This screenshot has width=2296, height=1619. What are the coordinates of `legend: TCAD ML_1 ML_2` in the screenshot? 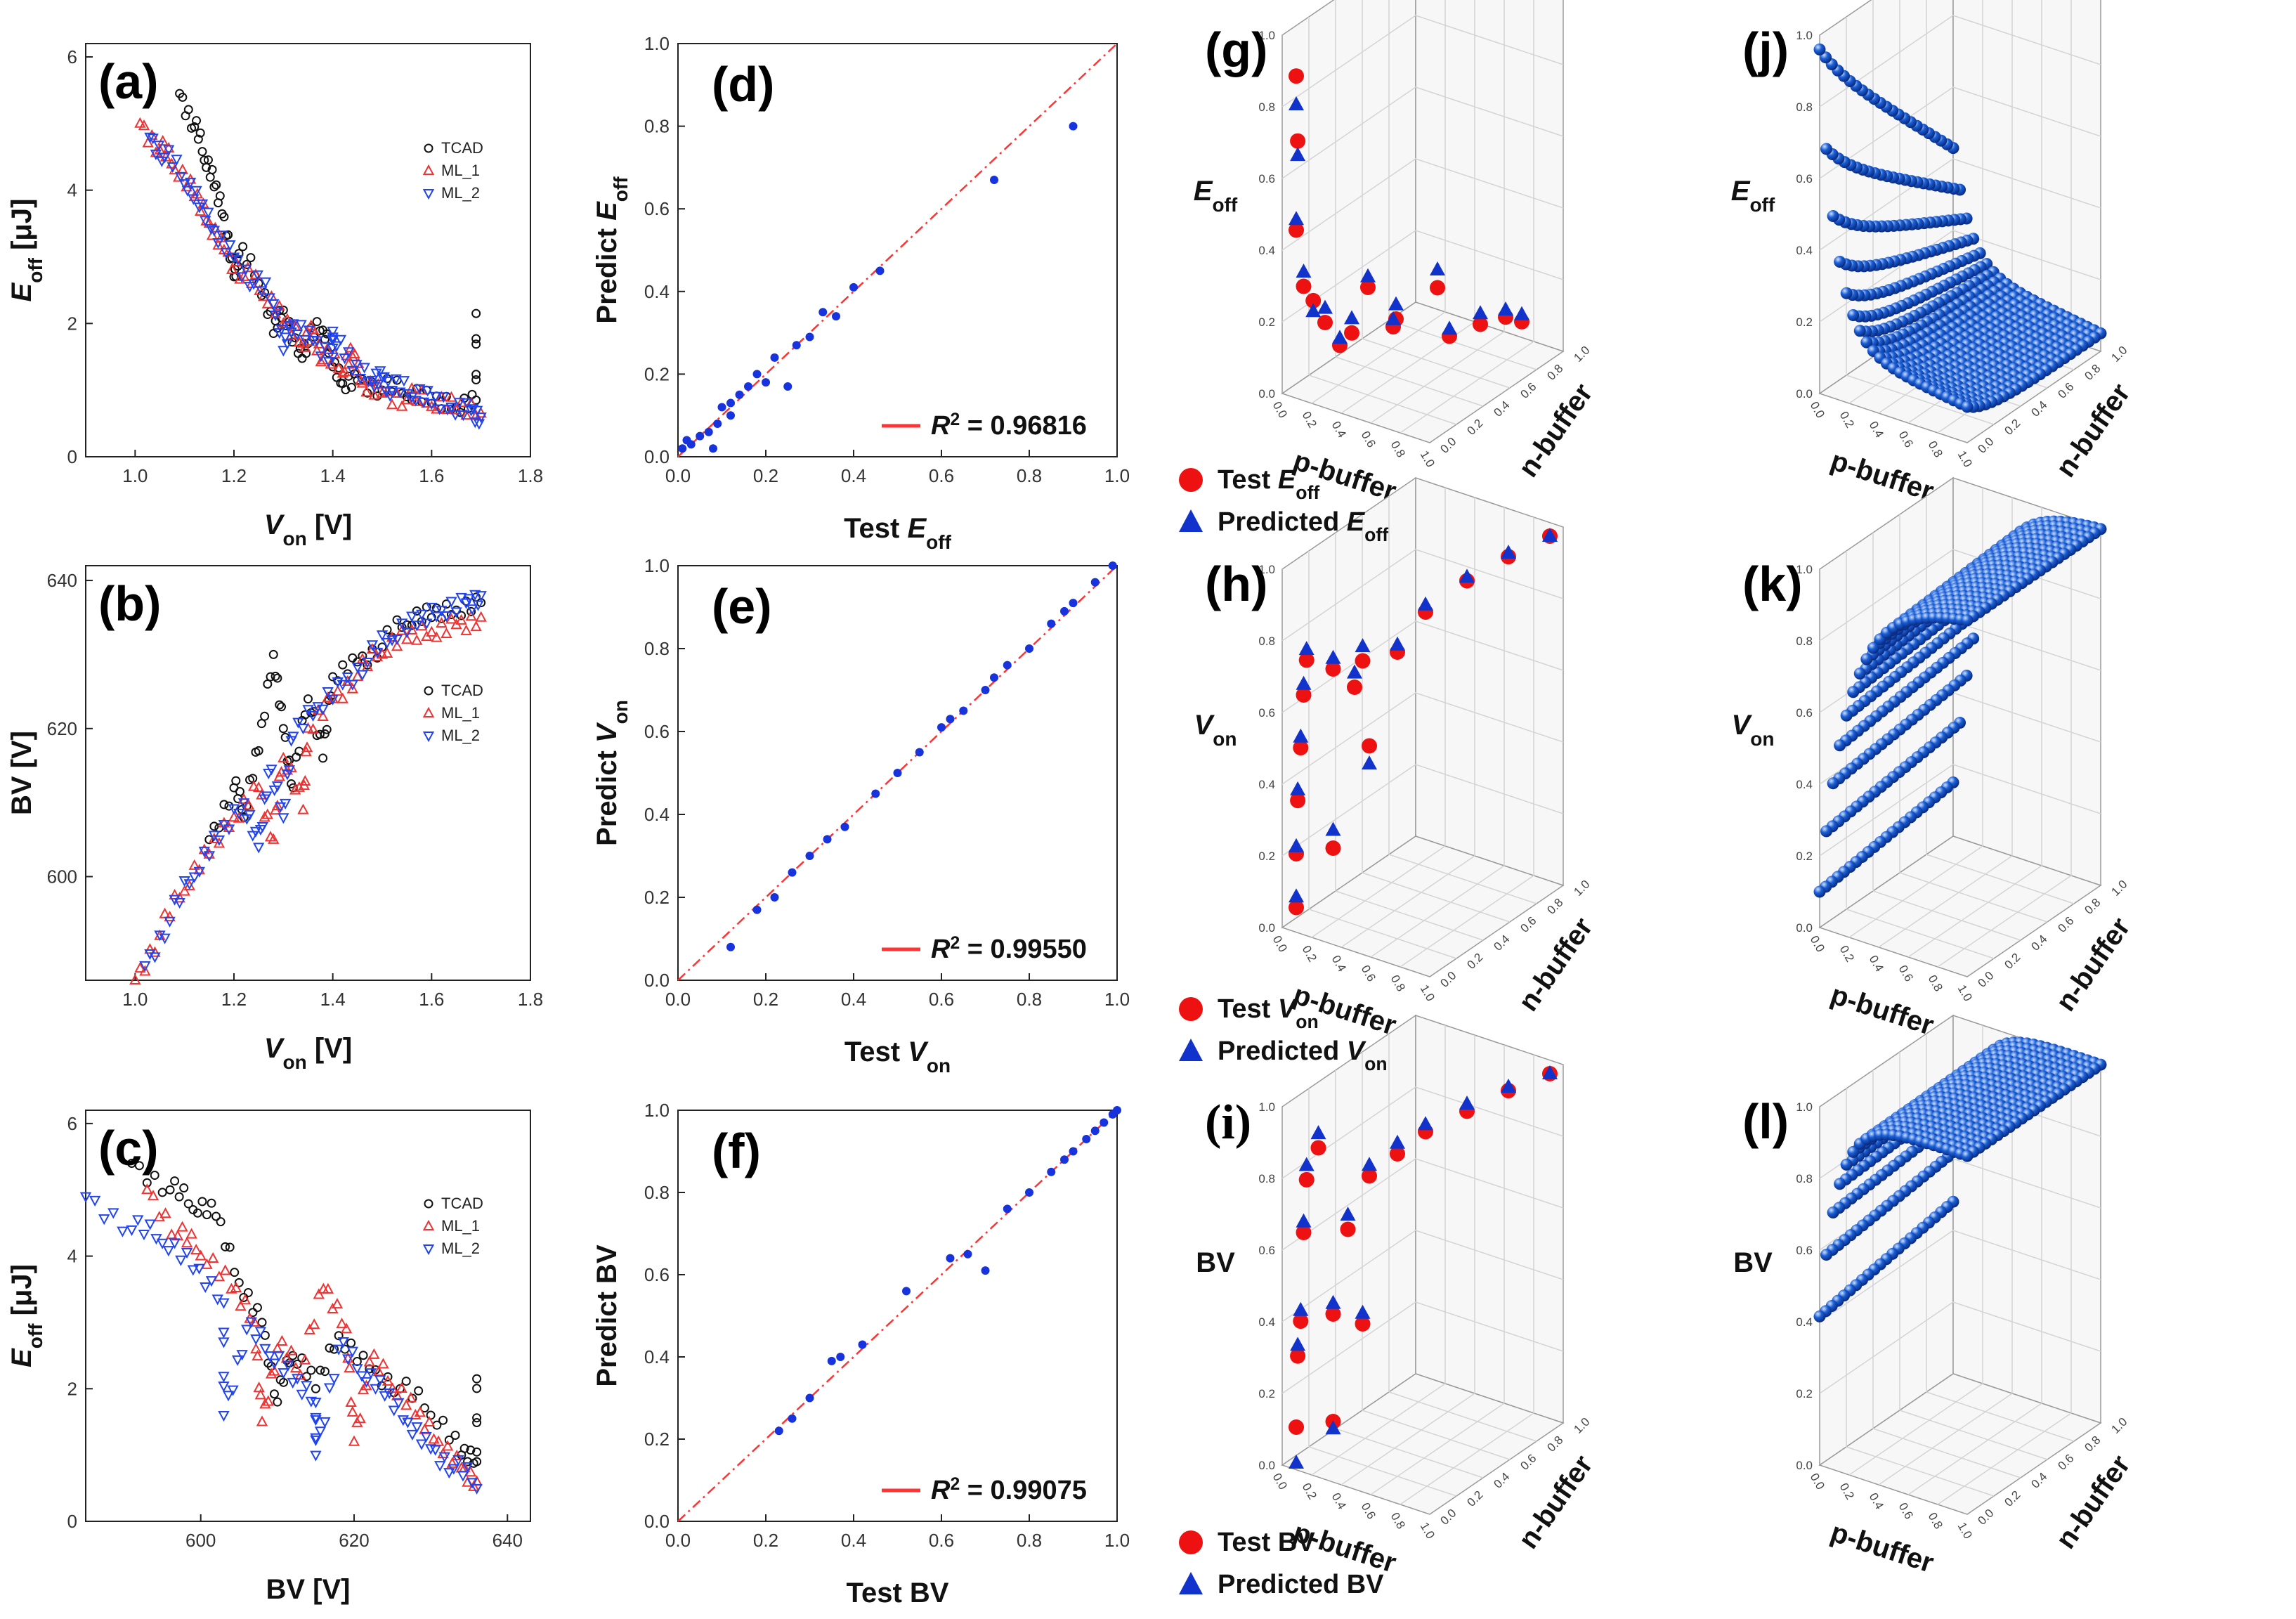 It's located at (453, 170).